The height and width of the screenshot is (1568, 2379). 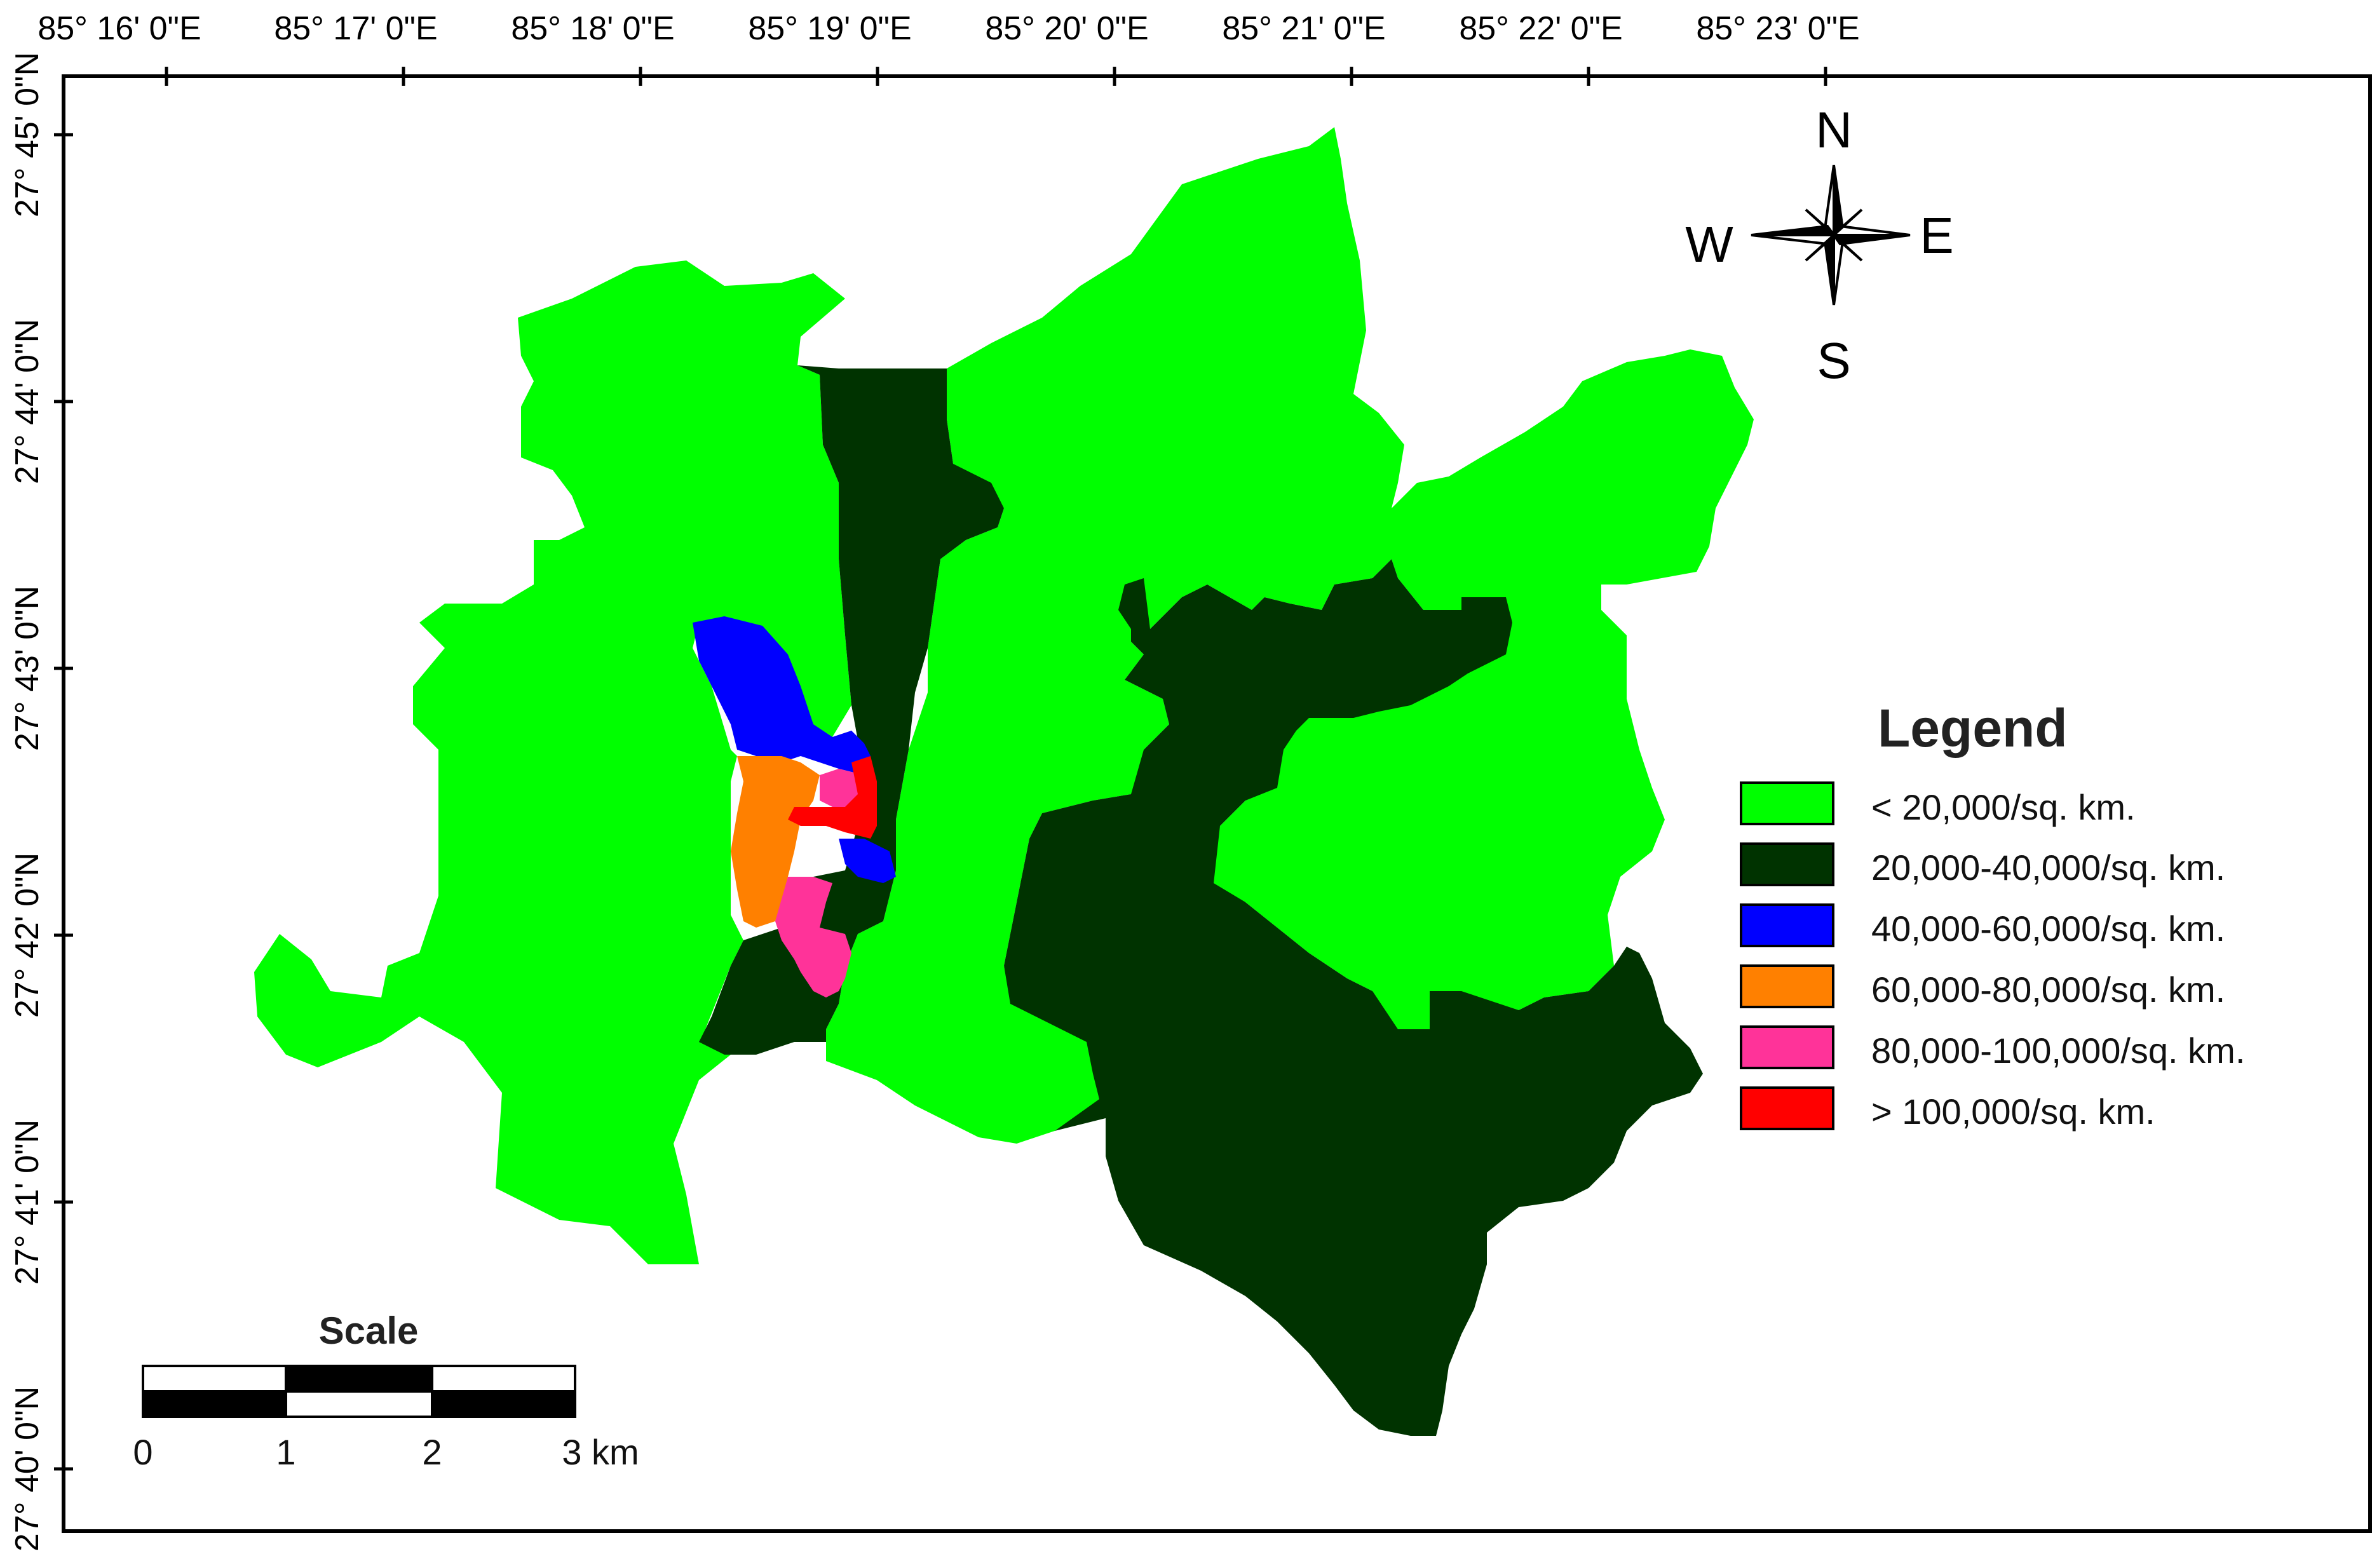 I want to click on legend-label: 80,000-100,000/sq. km., so click(x=2058, y=1051).